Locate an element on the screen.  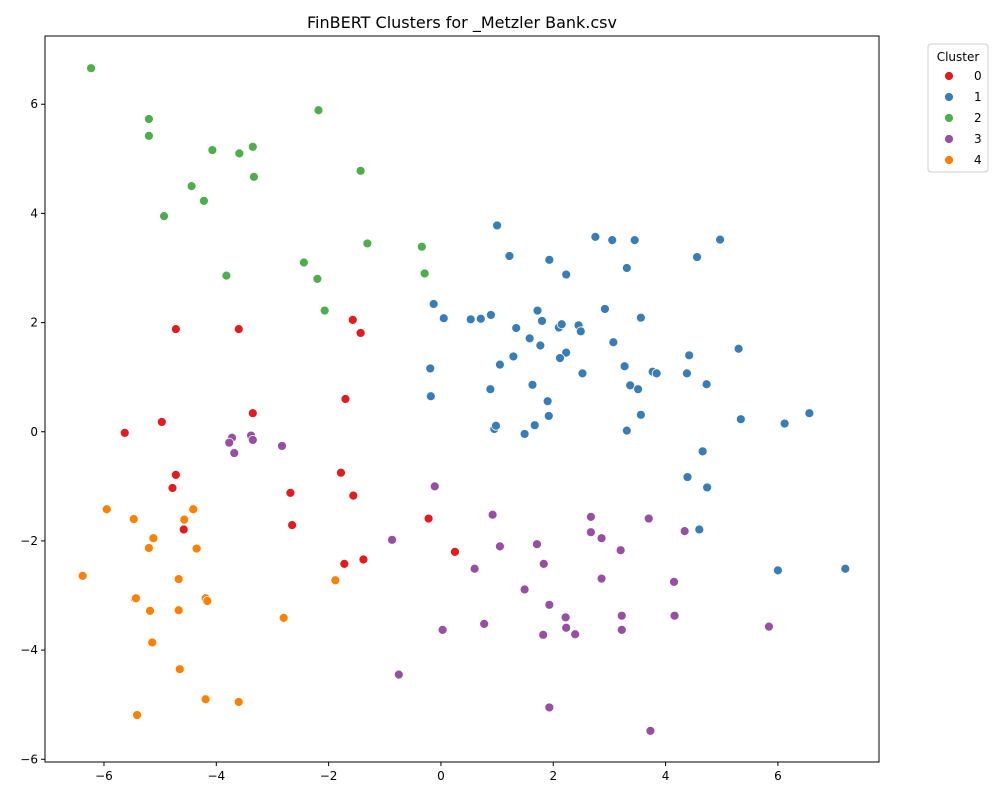
legend-label: 3 is located at coordinates (978, 139).